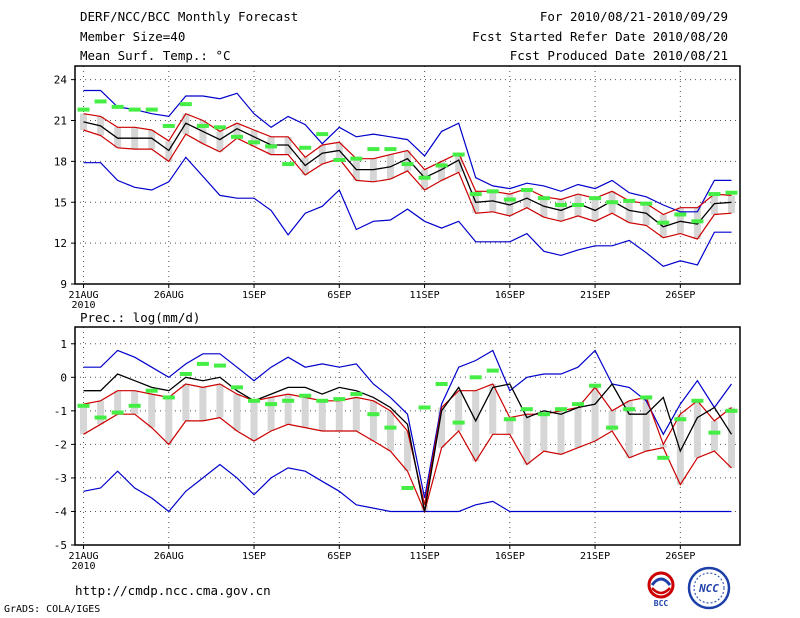 The width and height of the screenshot is (800, 618). I want to click on bcc-logo-text: BCC, so click(661, 603).